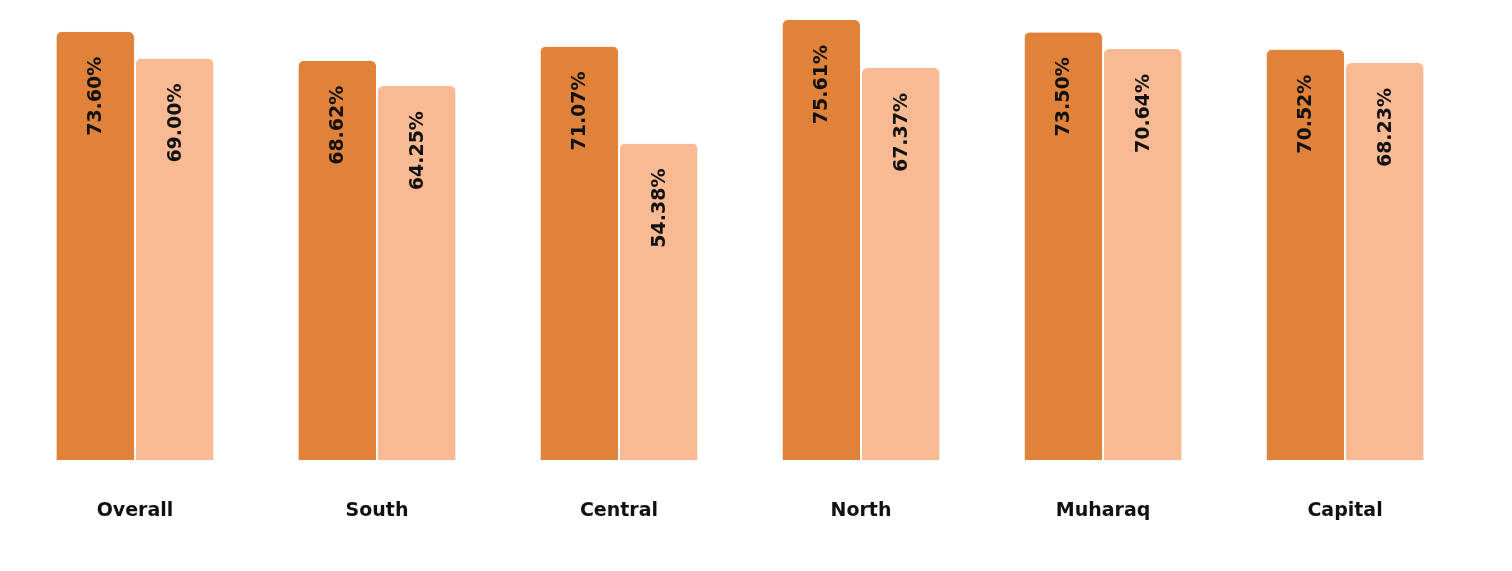  I want to click on data-label: 54.38%, so click(657, 208).